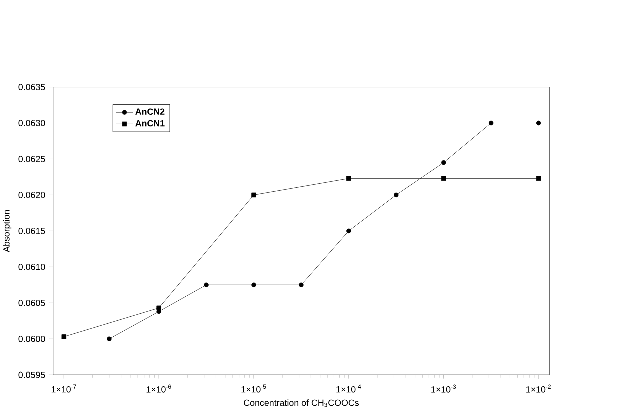 The image size is (640, 412). What do you see at coordinates (32, 267) in the screenshot?
I see `y-tick-label: 0.0610` at bounding box center [32, 267].